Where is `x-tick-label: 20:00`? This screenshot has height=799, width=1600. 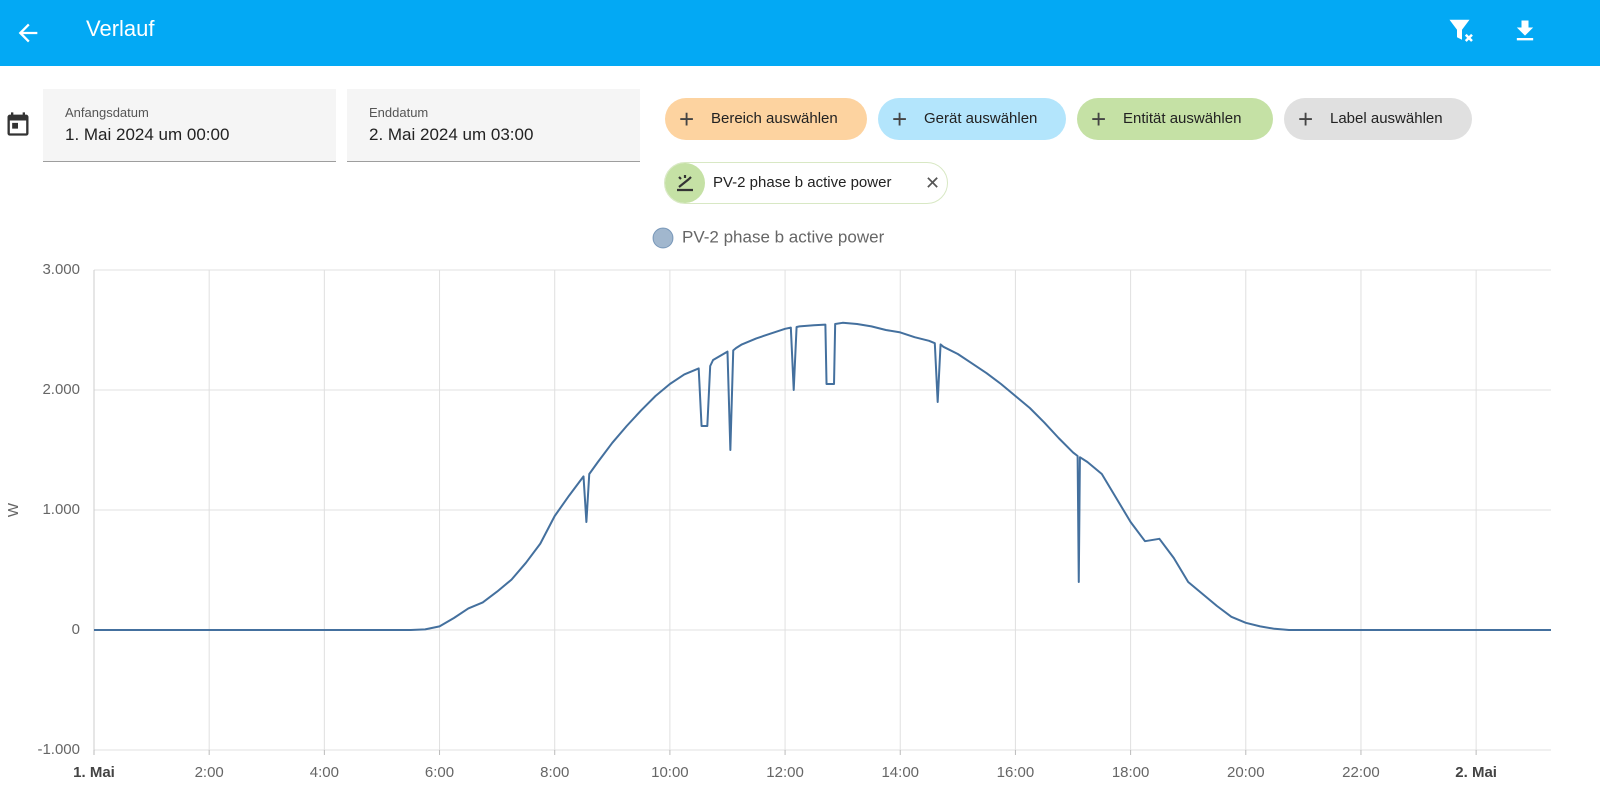
x-tick-label: 20:00 is located at coordinates (1246, 772).